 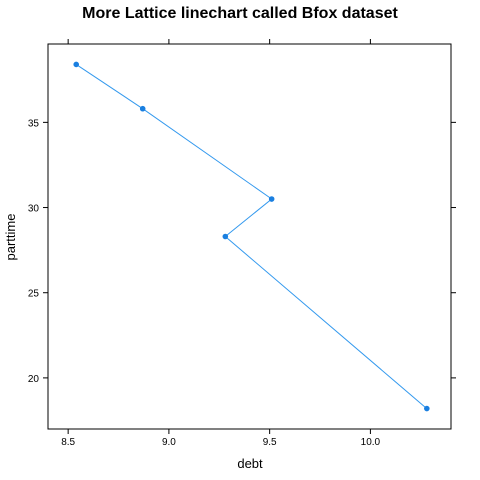 I want to click on x-tick-label: 8.5, so click(x=68, y=442).